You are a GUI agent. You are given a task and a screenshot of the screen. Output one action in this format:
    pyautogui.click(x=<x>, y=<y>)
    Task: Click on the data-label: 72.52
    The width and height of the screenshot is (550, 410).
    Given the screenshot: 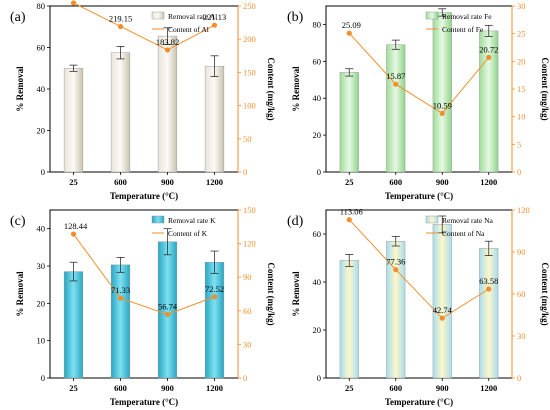 What is the action you would take?
    pyautogui.click(x=214, y=289)
    